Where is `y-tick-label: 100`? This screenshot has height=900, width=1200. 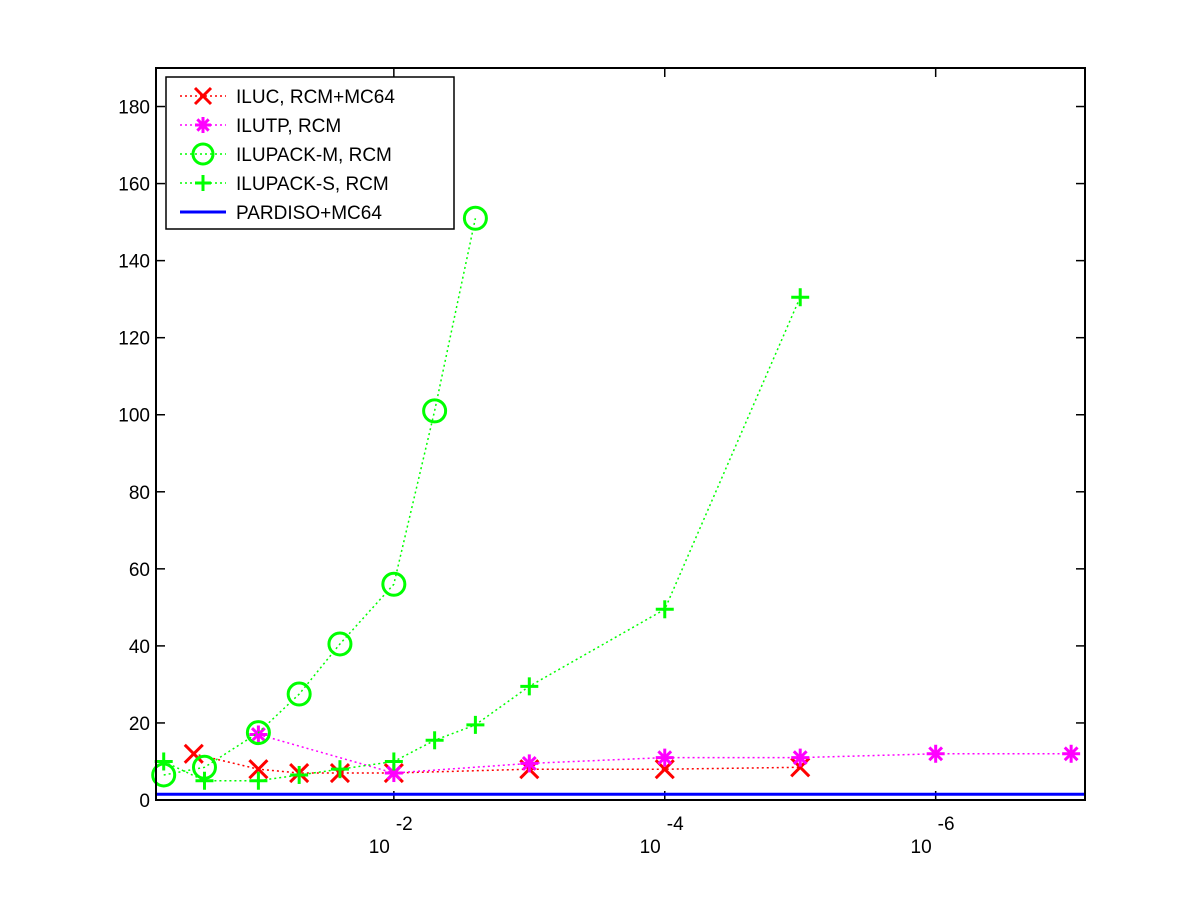
y-tick-label: 100 is located at coordinates (134, 416).